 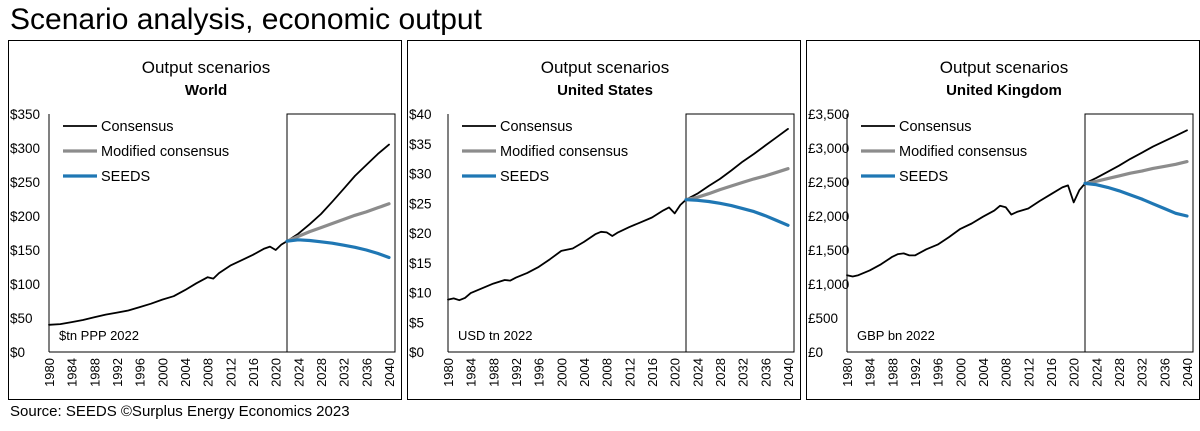 What do you see at coordinates (206, 90) in the screenshot?
I see `chart-subtitle: World` at bounding box center [206, 90].